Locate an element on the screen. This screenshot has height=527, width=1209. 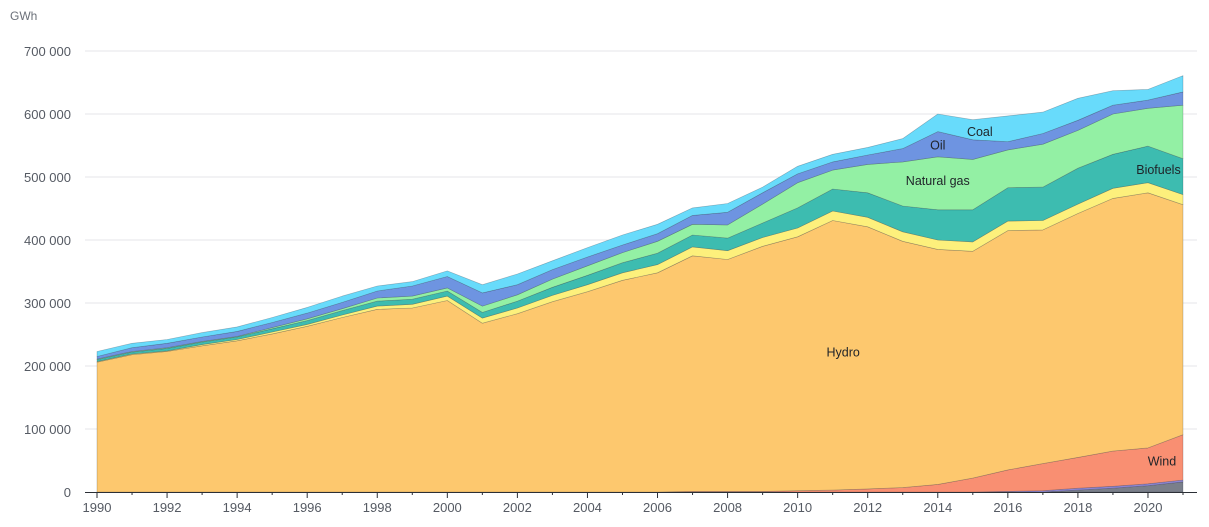
x-tick-label: 2008 is located at coordinates (727, 507).